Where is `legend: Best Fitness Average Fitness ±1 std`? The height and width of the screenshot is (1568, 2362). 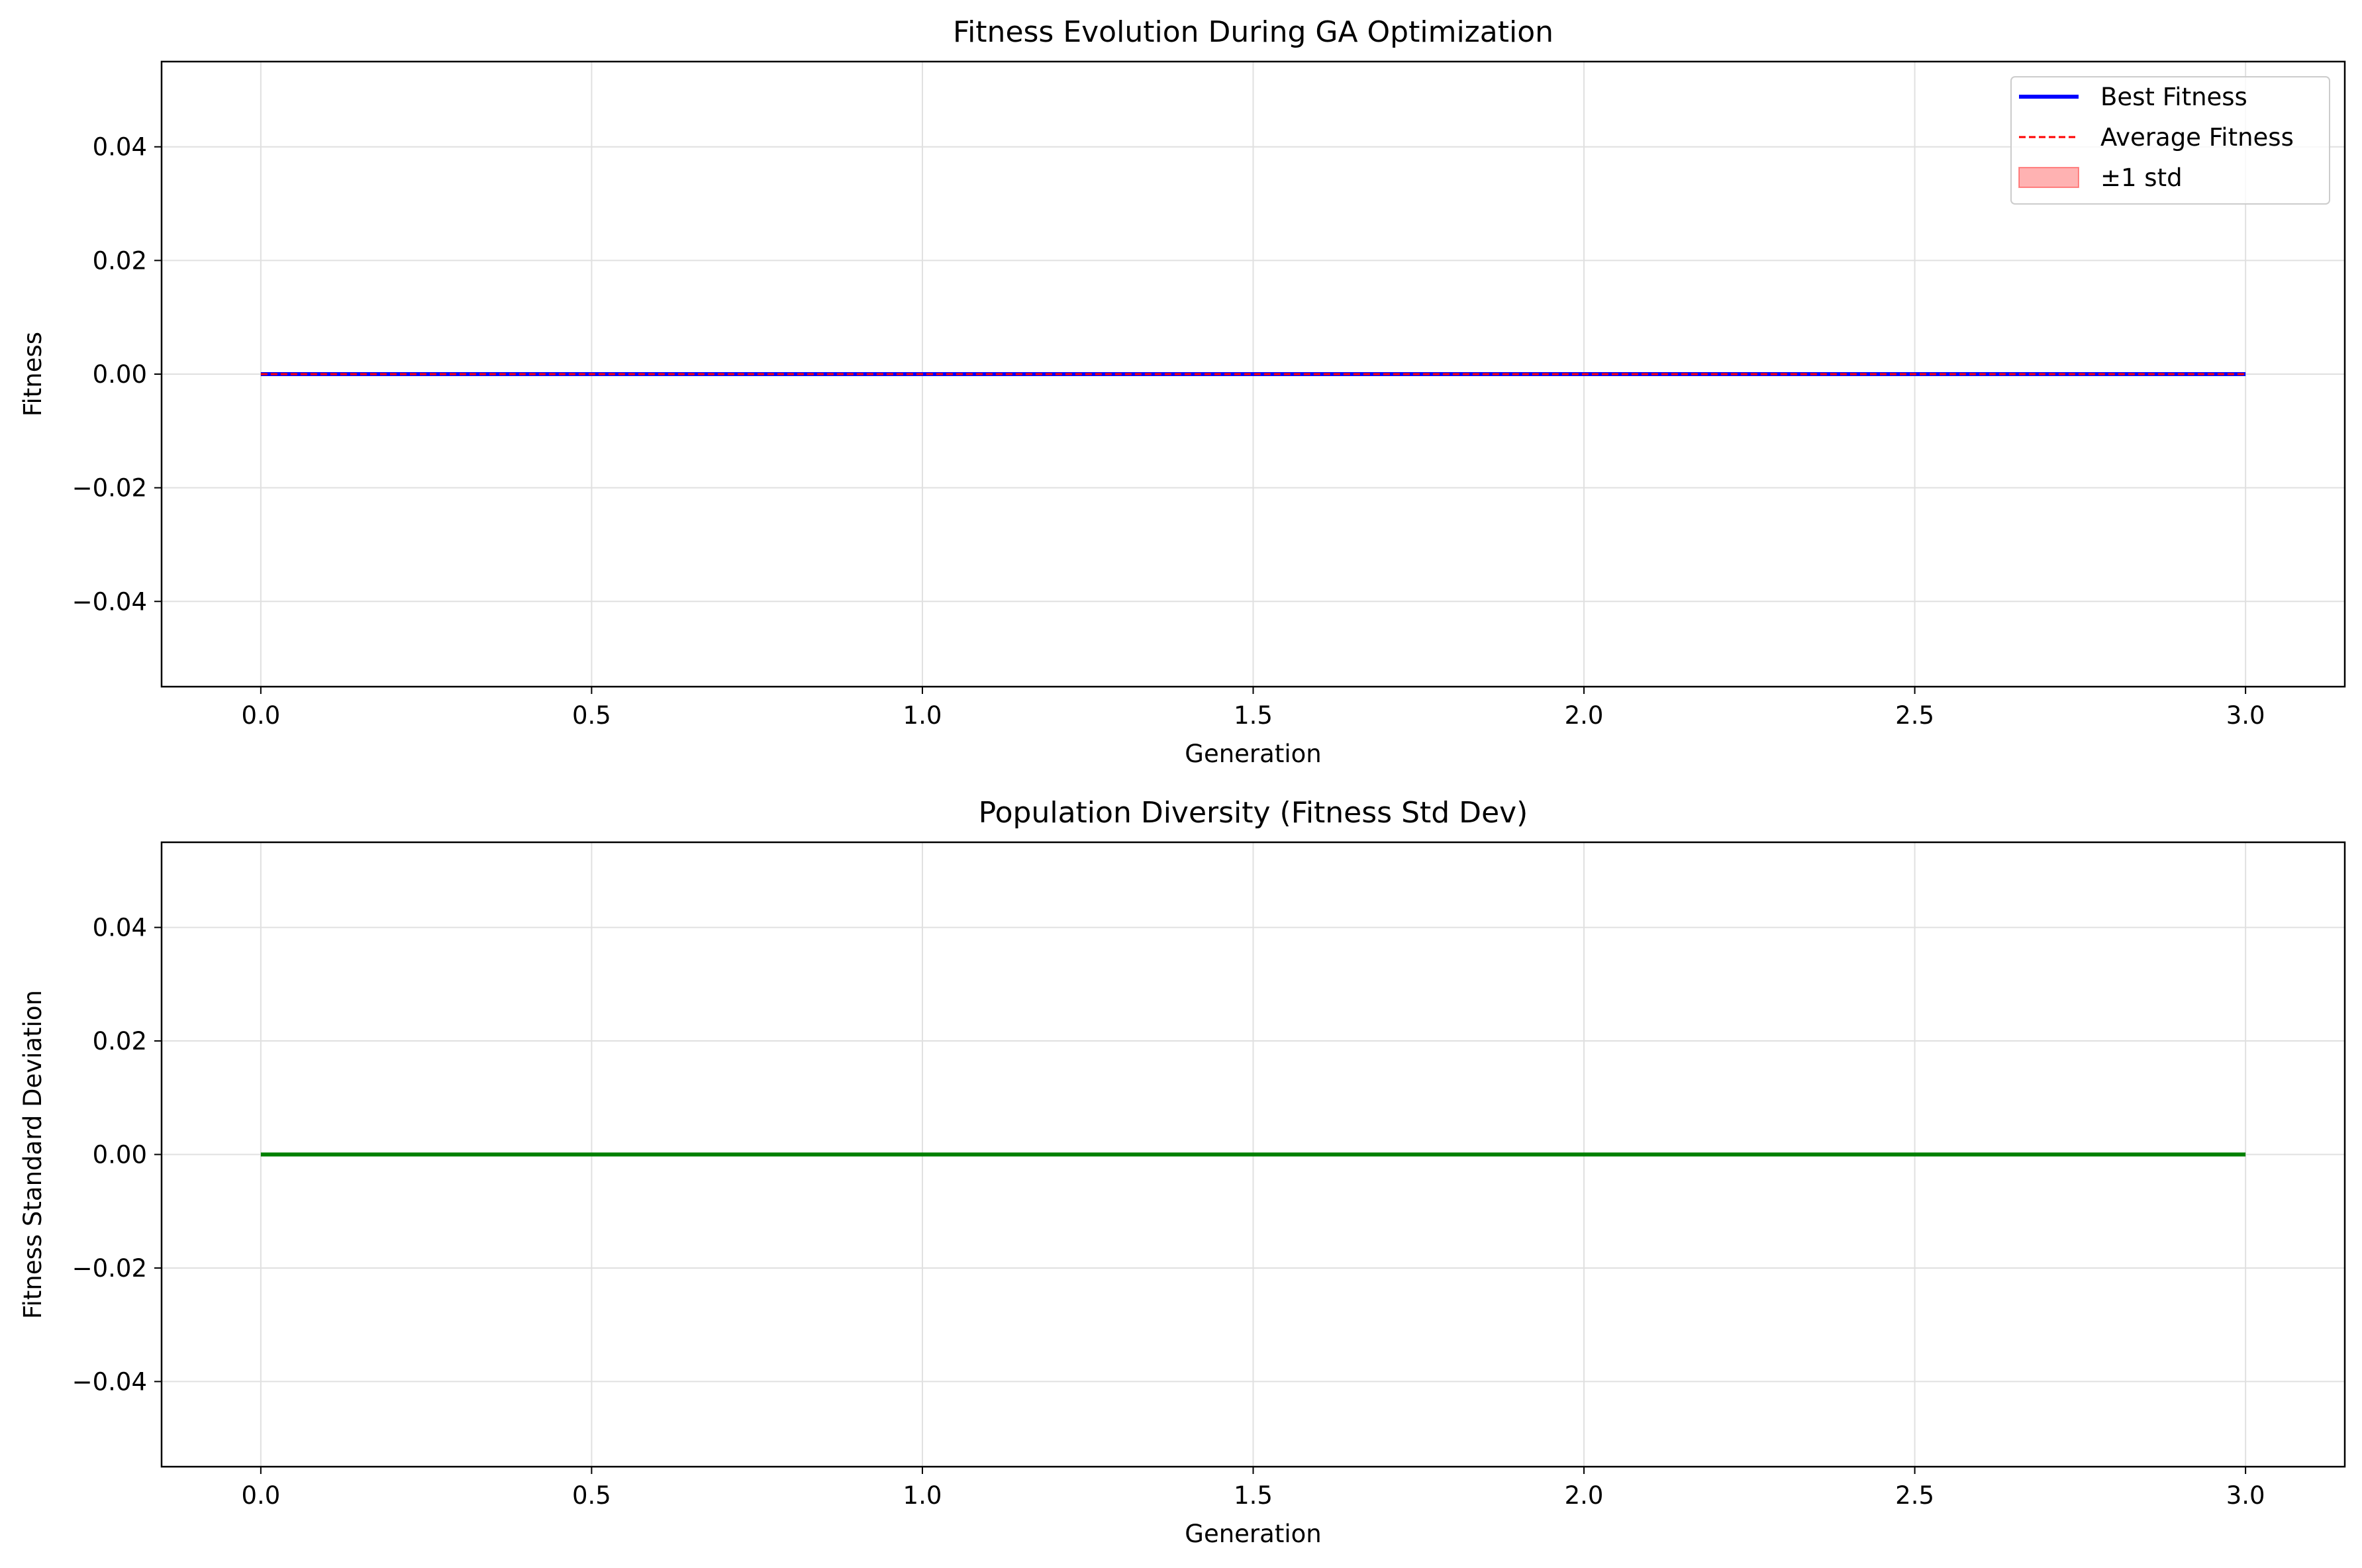 legend: Best Fitness Average Fitness ±1 std is located at coordinates (2170, 140).